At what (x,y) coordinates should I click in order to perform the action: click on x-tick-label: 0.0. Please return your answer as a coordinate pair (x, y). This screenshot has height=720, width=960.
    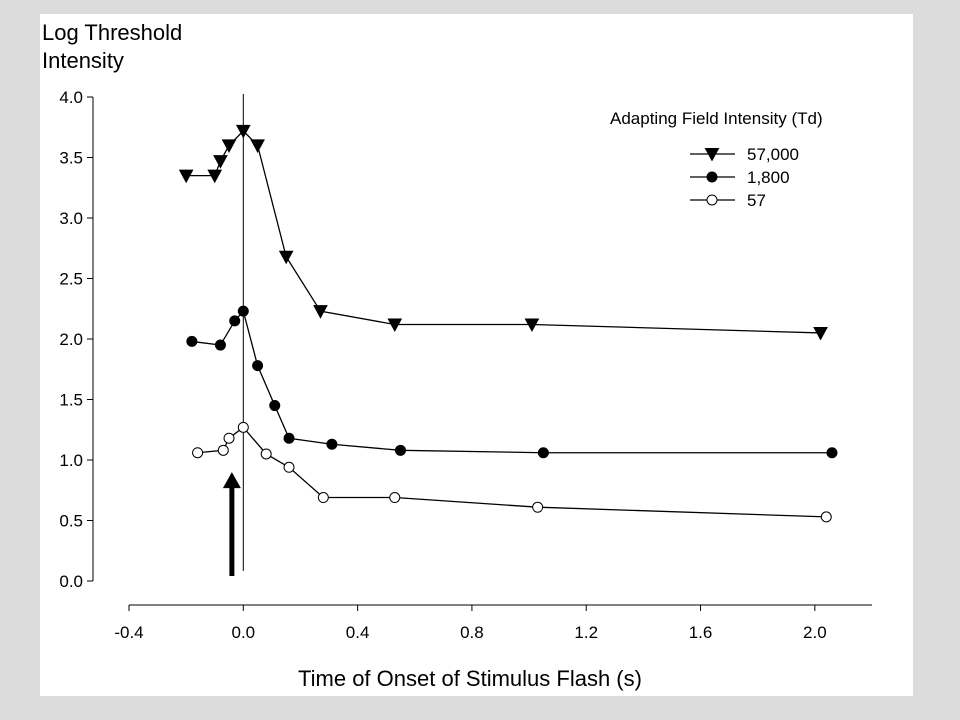
    Looking at the image, I should click on (243, 632).